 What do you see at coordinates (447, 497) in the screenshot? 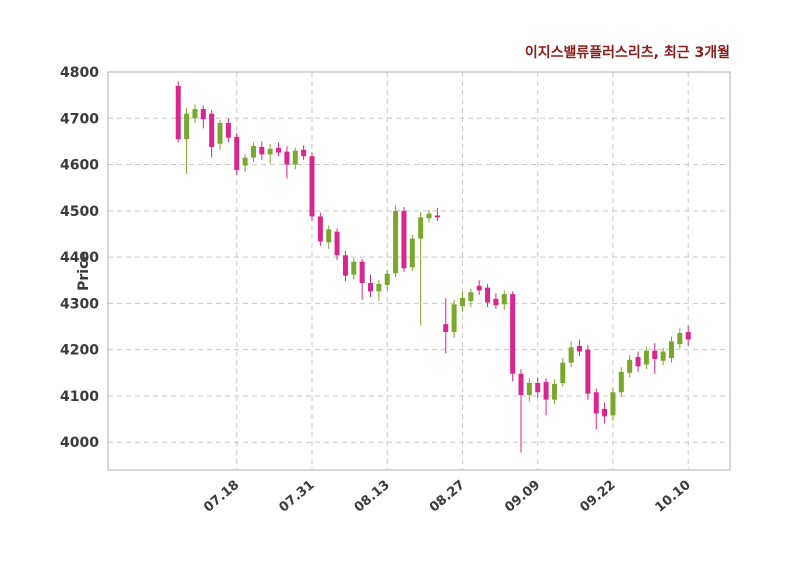
I see `x-tick-label: 08.27` at bounding box center [447, 497].